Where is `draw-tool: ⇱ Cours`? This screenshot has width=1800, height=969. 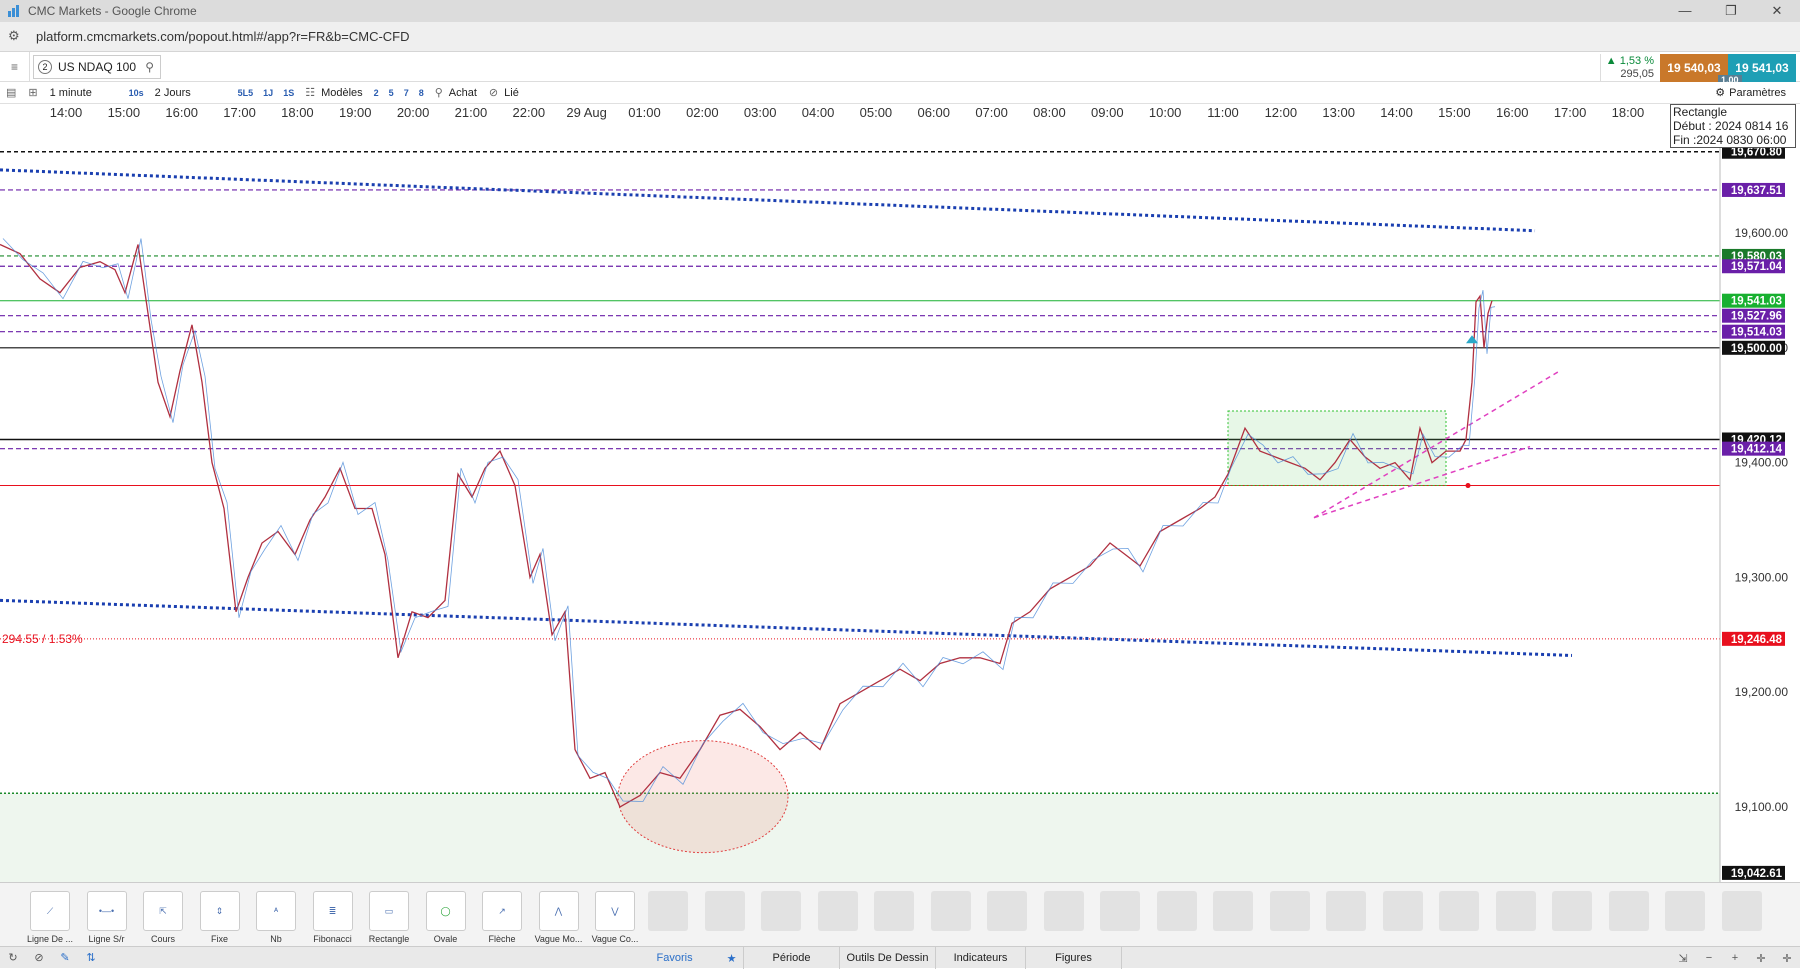
draw-tool: ⇱ Cours is located at coordinates (163, 917).